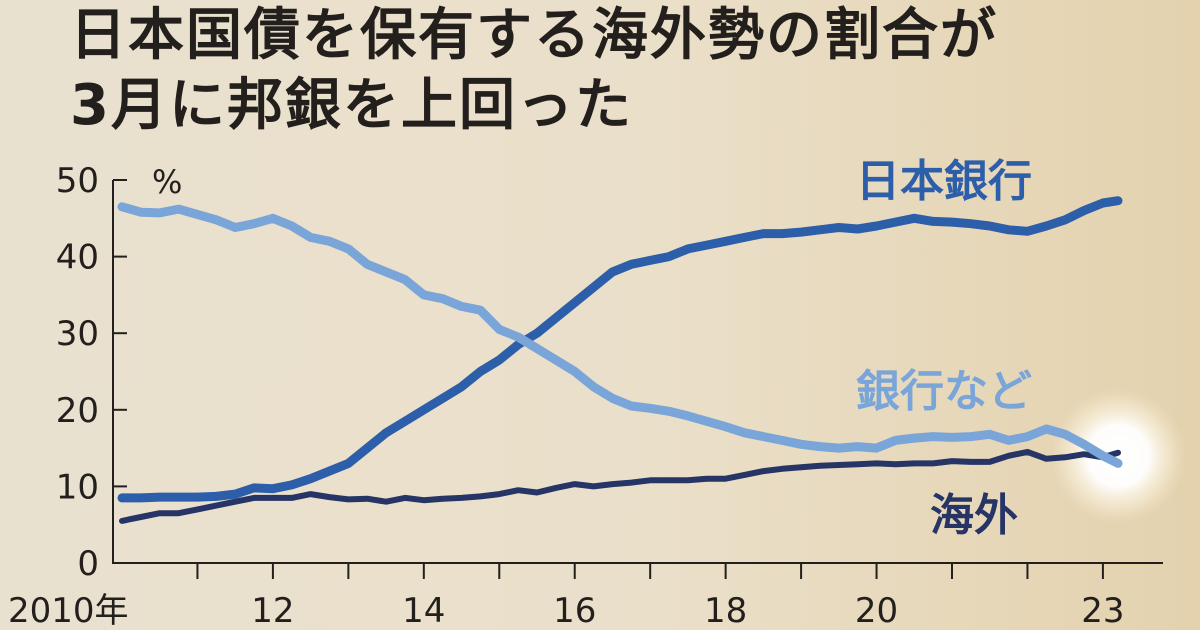 The image size is (1200, 630). What do you see at coordinates (351, 105) in the screenshot?
I see `chart-title-line-2: 3月に邦銀を上回った` at bounding box center [351, 105].